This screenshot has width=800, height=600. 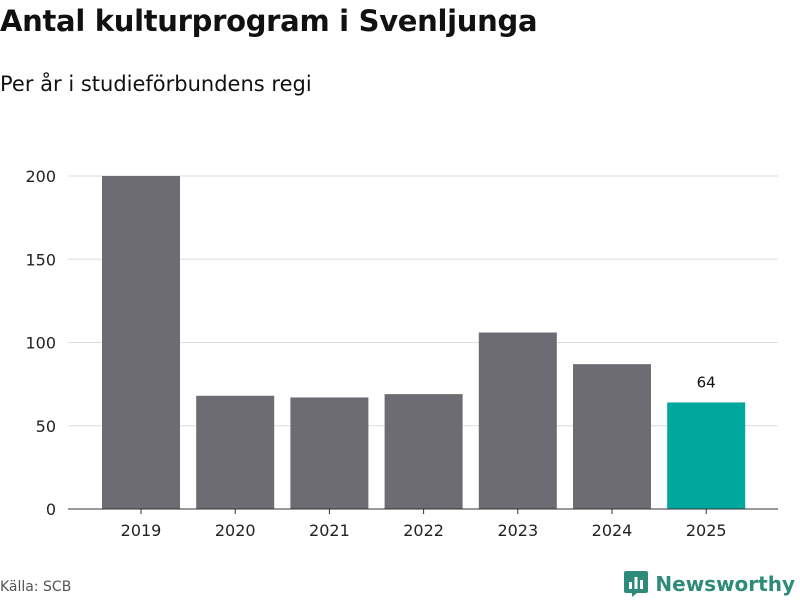 I want to click on x-axis-ticks: 2019 2020 2021 2022 2023 2024 2025, so click(x=424, y=524).